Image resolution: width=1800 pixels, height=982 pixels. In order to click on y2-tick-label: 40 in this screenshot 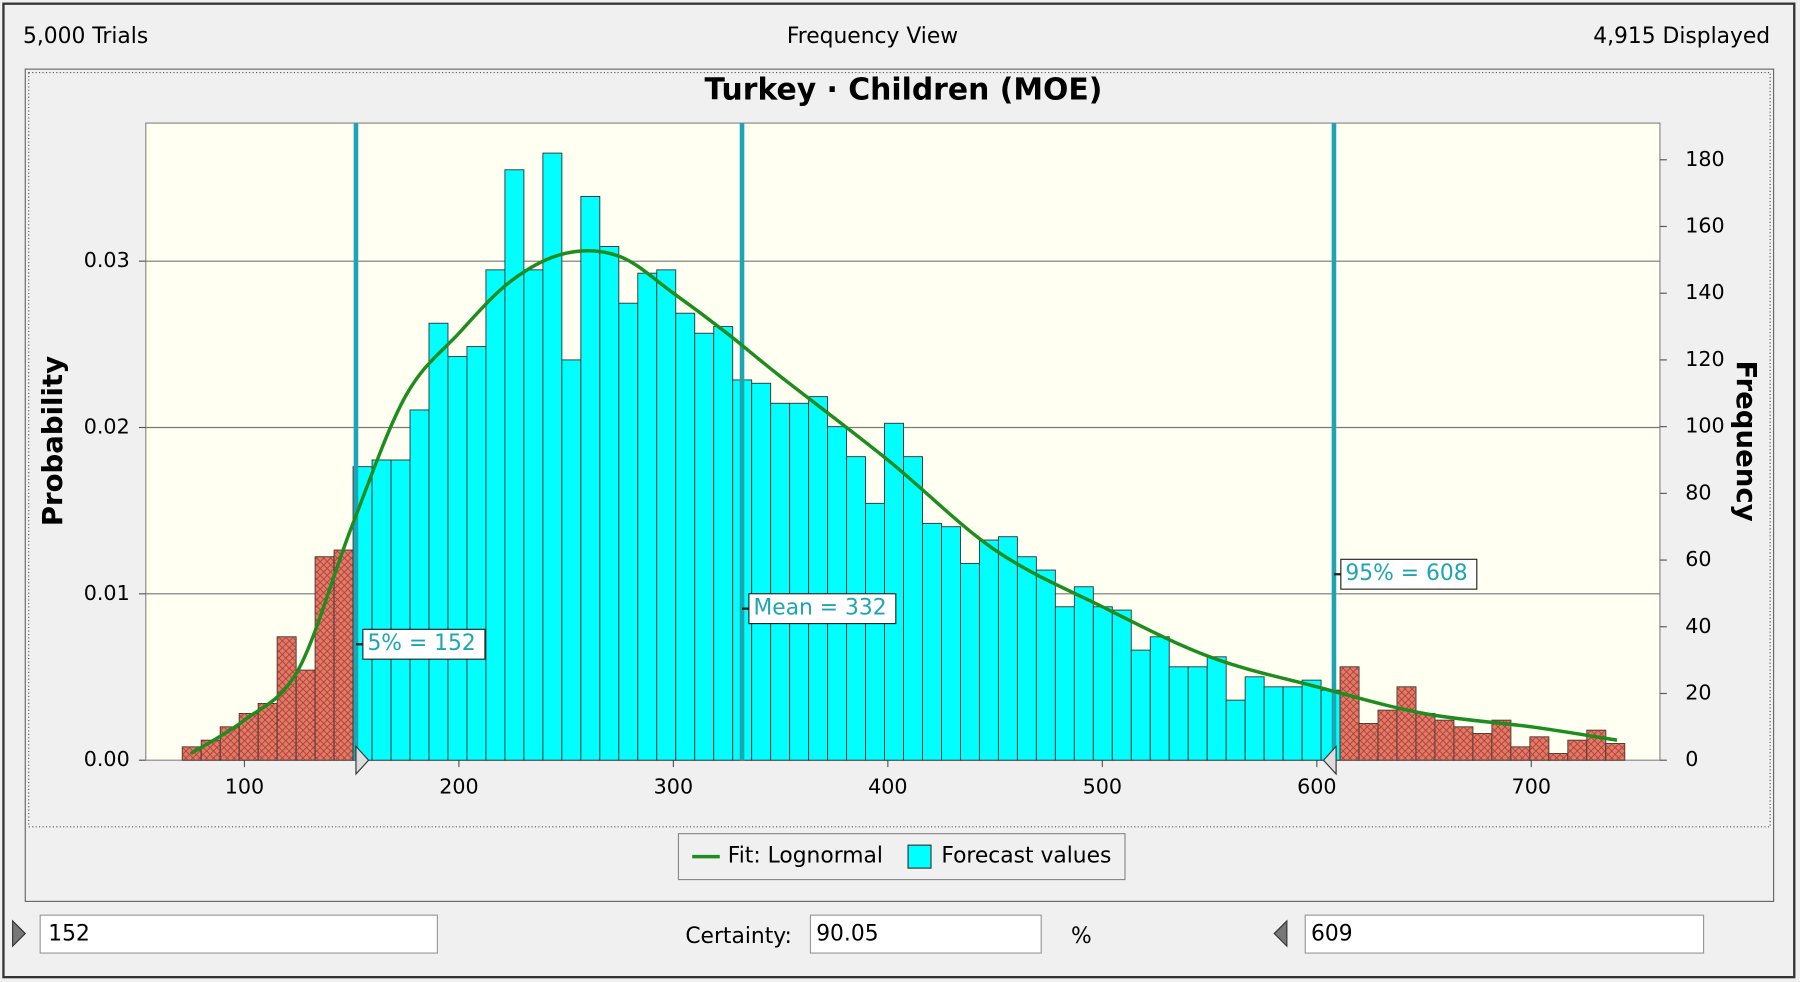, I will do `click(1698, 626)`.